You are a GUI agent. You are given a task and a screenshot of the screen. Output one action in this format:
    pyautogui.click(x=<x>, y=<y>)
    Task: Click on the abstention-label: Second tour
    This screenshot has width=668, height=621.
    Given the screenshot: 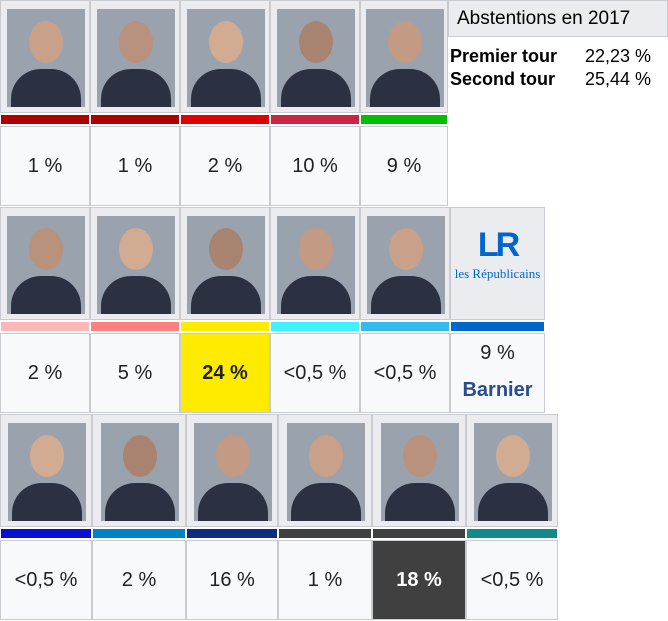 What is the action you would take?
    pyautogui.click(x=503, y=79)
    